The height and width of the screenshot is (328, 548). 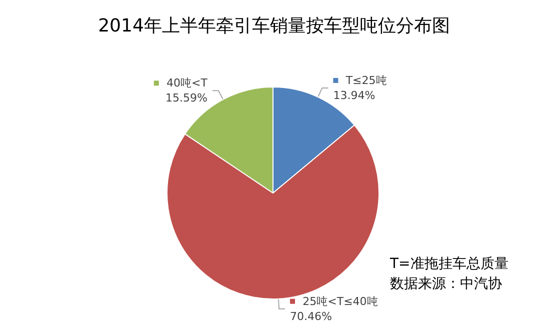 I want to click on chart-title: 2014年上半年牵引车销量按车型吨位分布图, so click(x=274, y=26).